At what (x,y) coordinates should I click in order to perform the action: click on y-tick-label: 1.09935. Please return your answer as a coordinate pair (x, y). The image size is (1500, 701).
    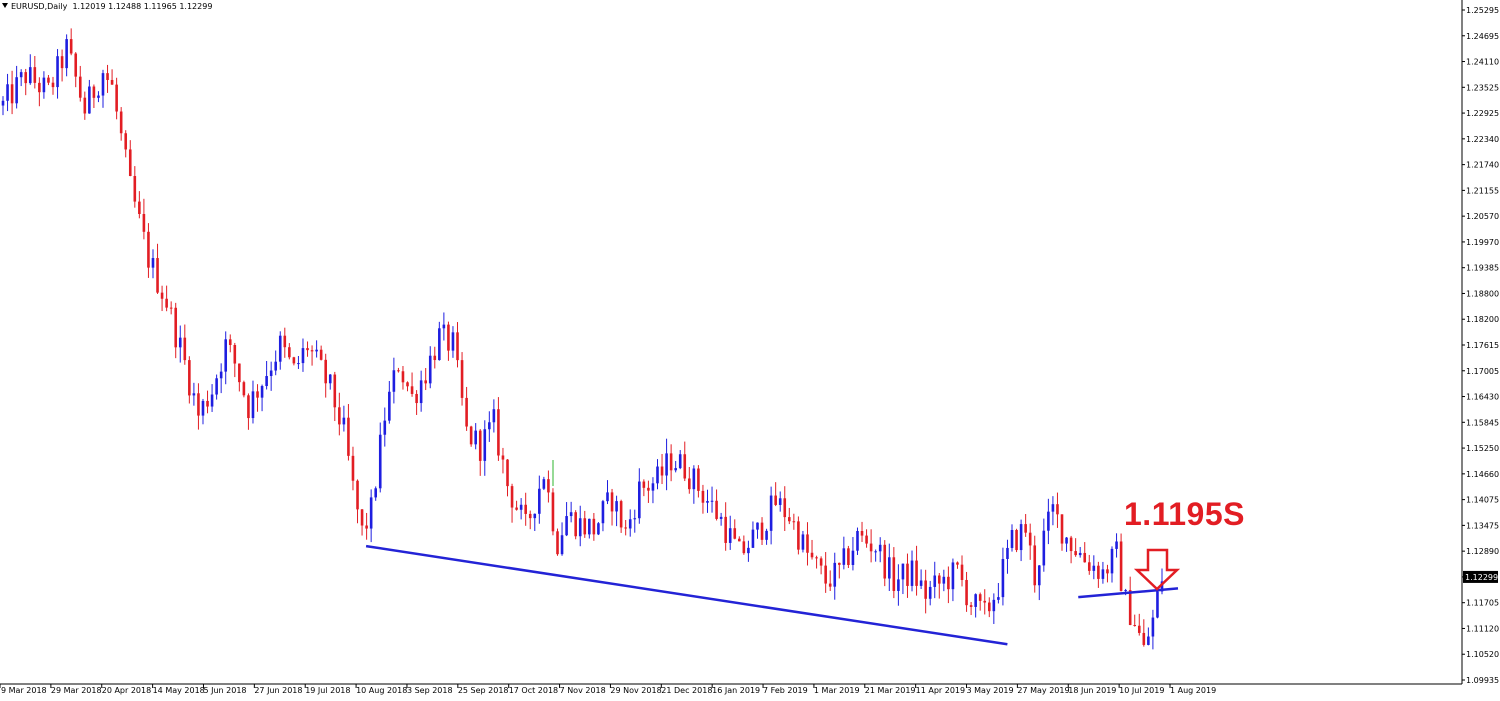
    Looking at the image, I should click on (1482, 680).